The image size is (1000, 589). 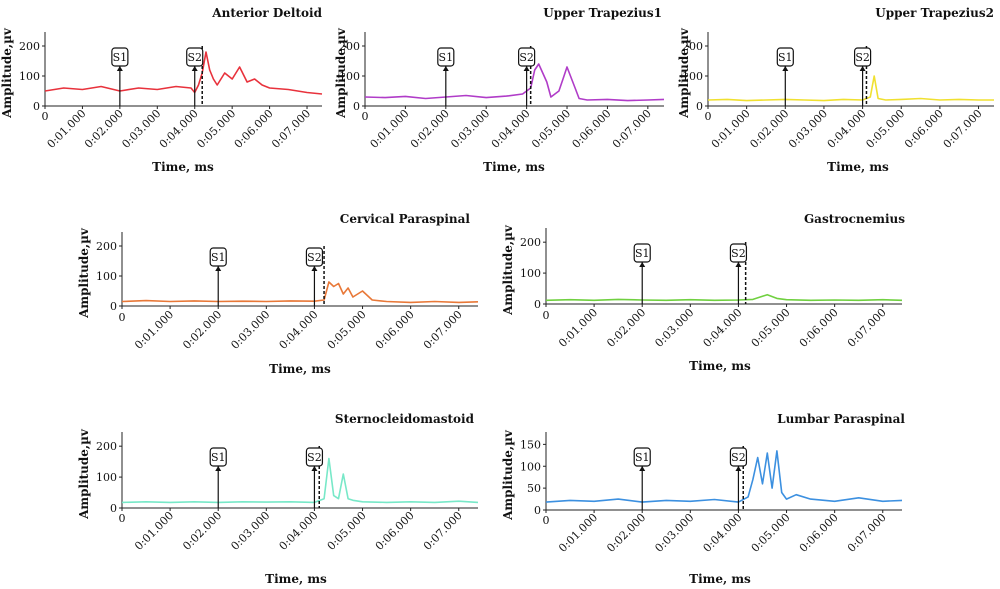 What do you see at coordinates (841, 419) in the screenshot?
I see `chart-title: Lumbar Paraspinal` at bounding box center [841, 419].